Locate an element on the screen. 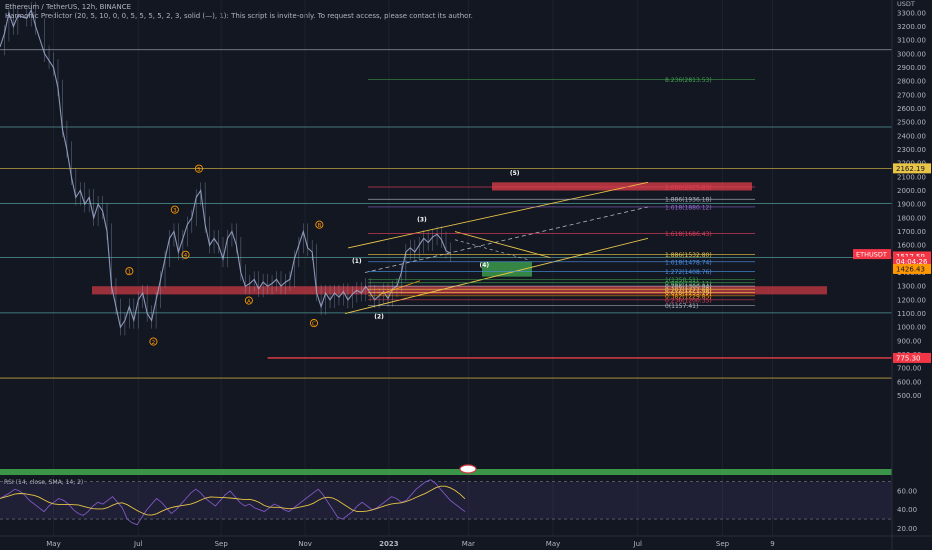  wave-label-orange: 2 is located at coordinates (154, 343).